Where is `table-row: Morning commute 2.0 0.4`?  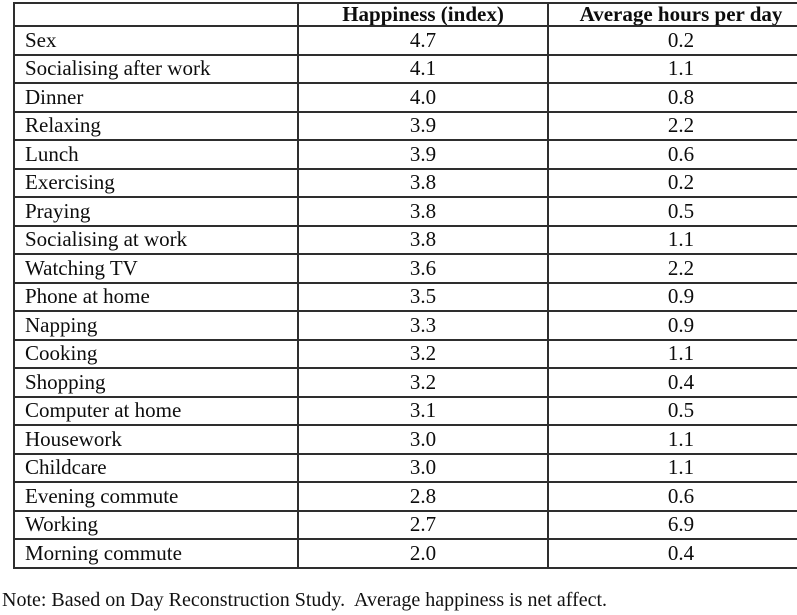 table-row: Morning commute 2.0 0.4 is located at coordinates (405, 553).